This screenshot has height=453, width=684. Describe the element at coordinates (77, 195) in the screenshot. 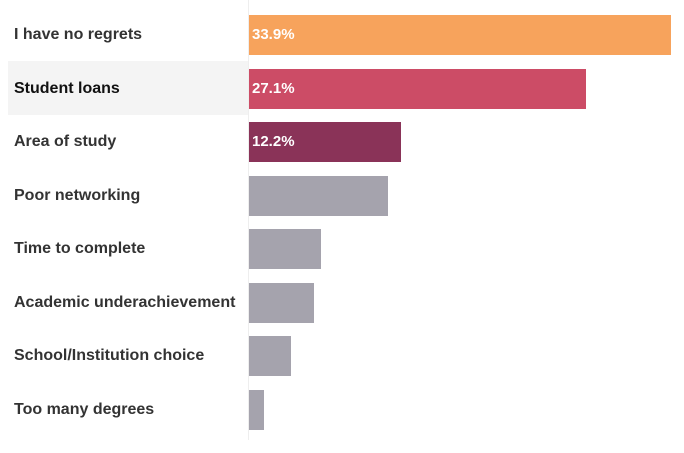

I see `category-label: Poor networking` at that location.